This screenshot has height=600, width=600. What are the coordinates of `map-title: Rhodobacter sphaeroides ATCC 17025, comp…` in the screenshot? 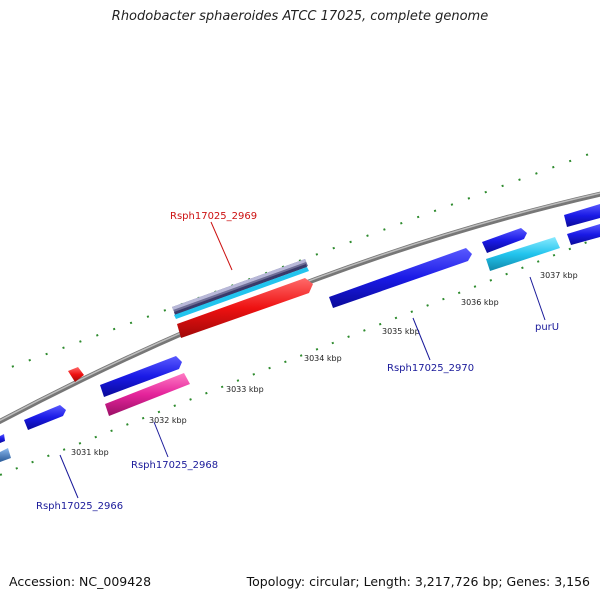 It's located at (300, 16).